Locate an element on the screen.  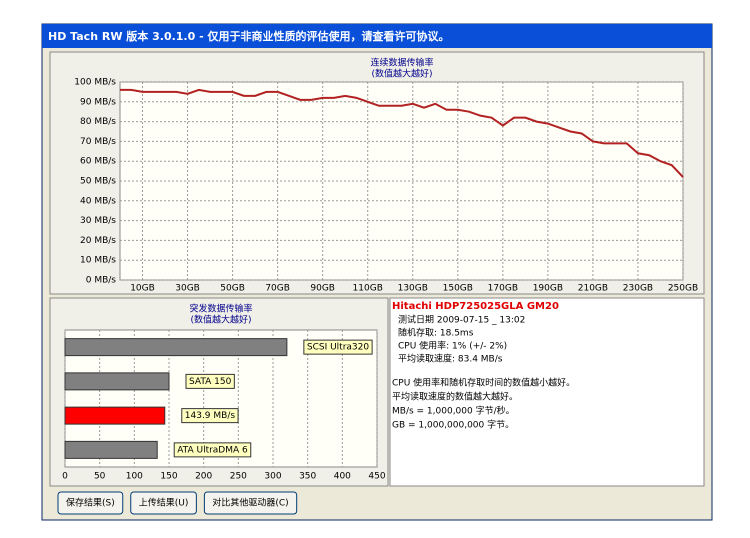
x-tick-label: 190GB is located at coordinates (548, 289).